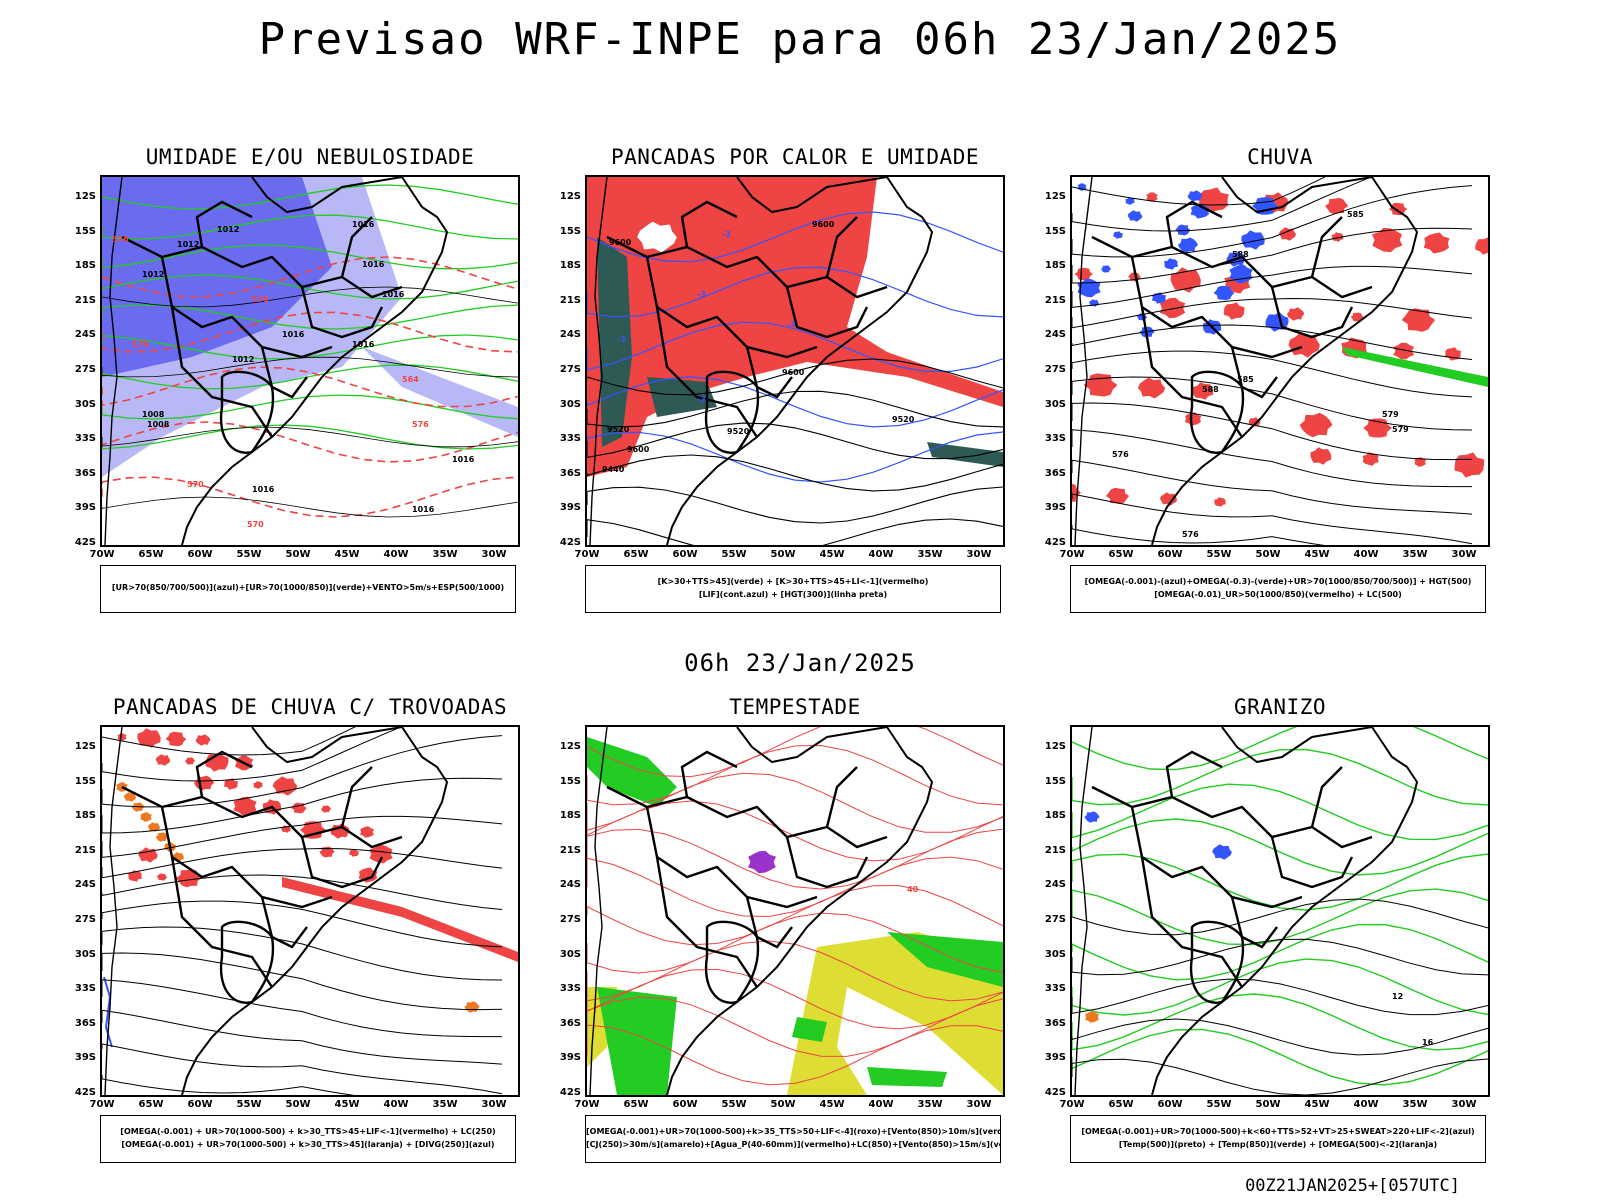 This screenshot has width=1600, height=1200. I want to click on contour-label: 12, so click(1397, 996).